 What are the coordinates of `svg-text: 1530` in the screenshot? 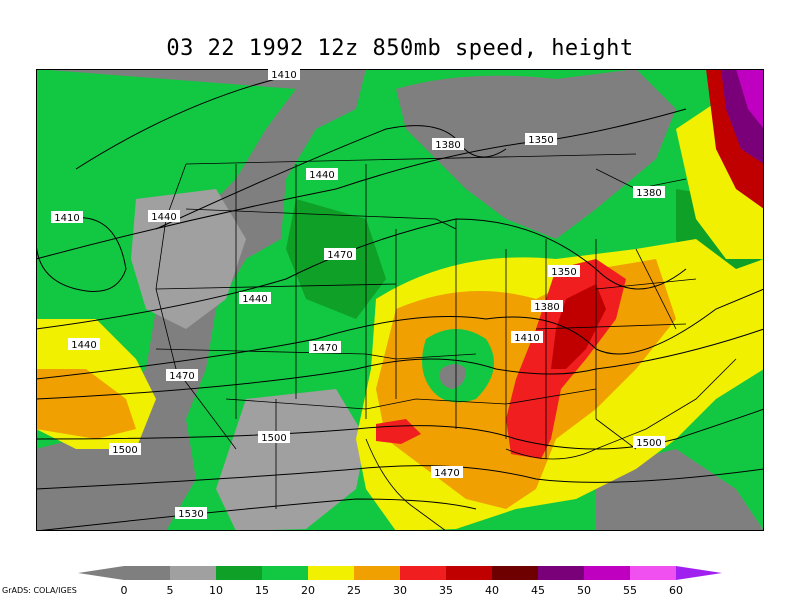 It's located at (190, 514).